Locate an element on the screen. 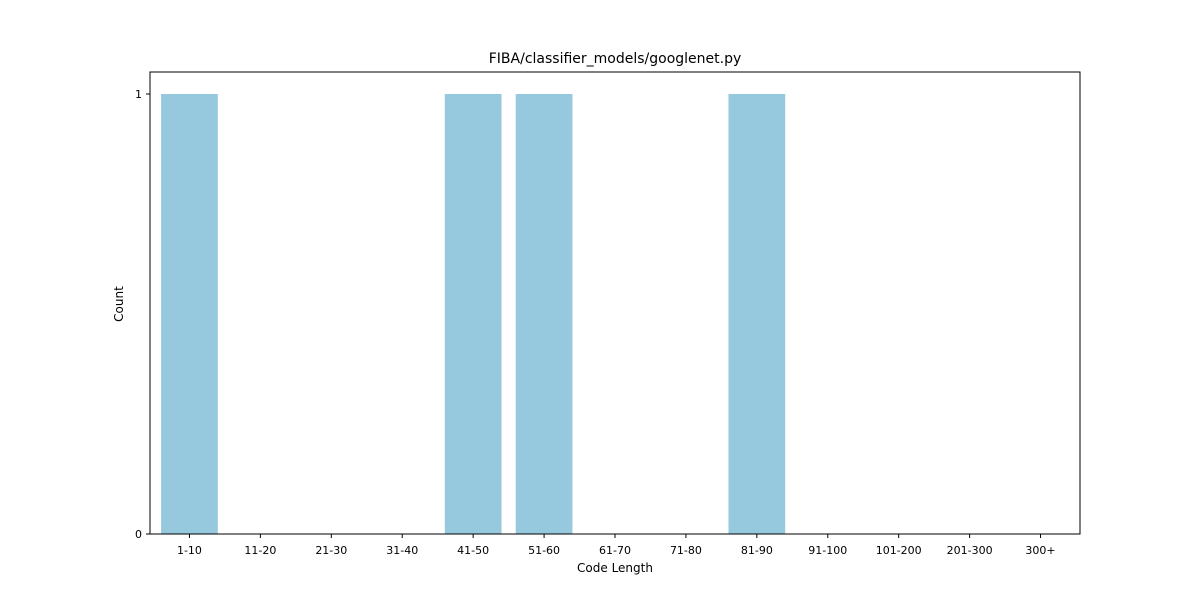 This screenshot has height=600, width=1200. x-tick-label: 41-50 is located at coordinates (473, 550).